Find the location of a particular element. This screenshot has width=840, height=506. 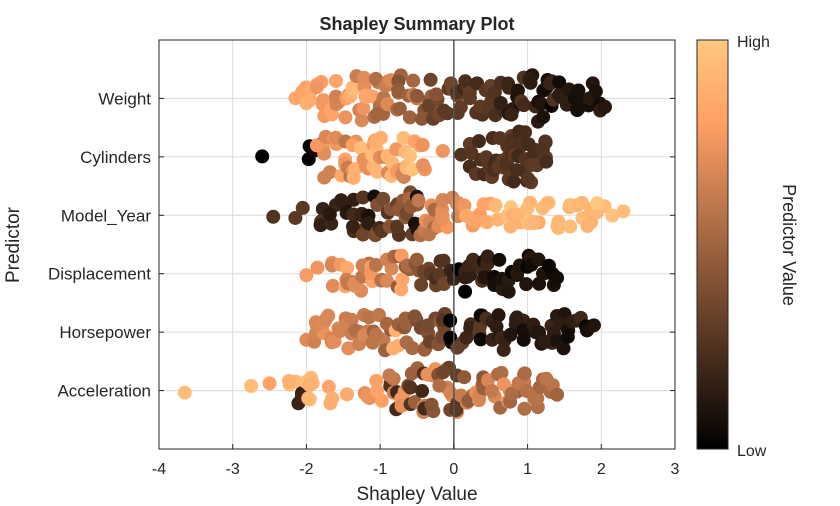

y-tick-label: Weight is located at coordinates (124, 98).